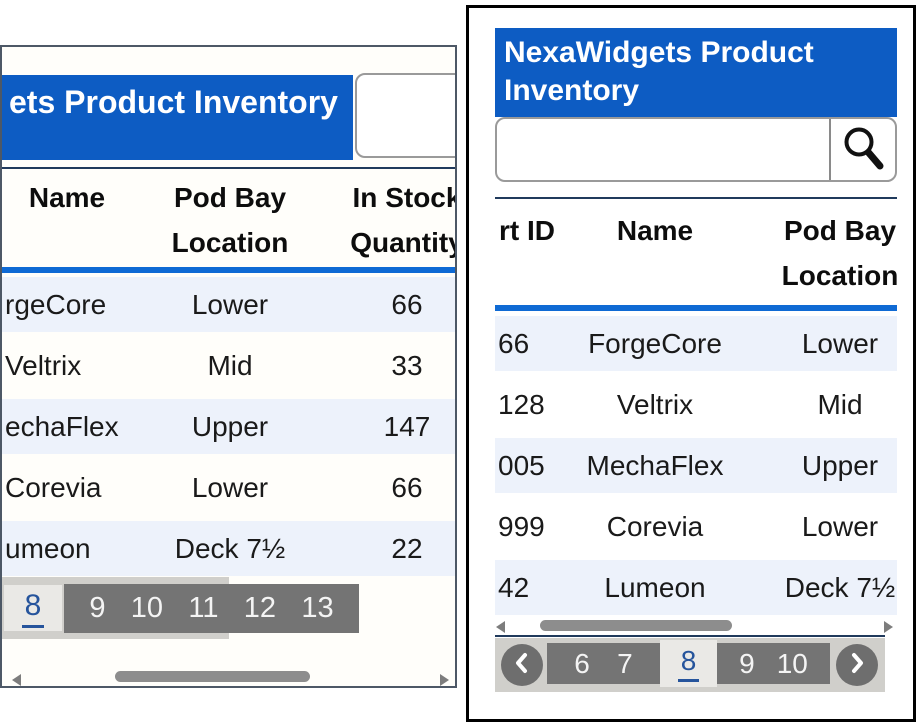  What do you see at coordinates (603, 663) in the screenshot?
I see `page-number-strip: 6 7` at bounding box center [603, 663].